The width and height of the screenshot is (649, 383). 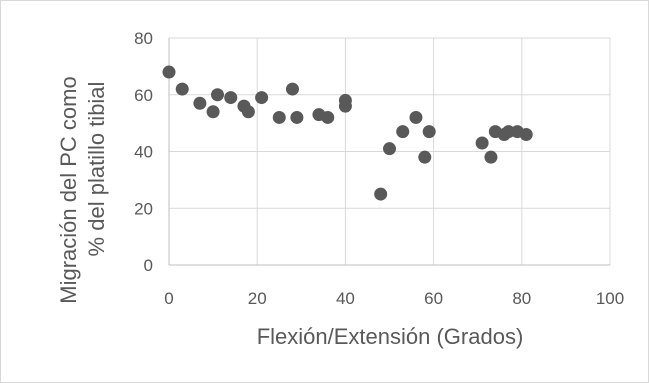 What do you see at coordinates (257, 298) in the screenshot?
I see `x-tick-label: 20` at bounding box center [257, 298].